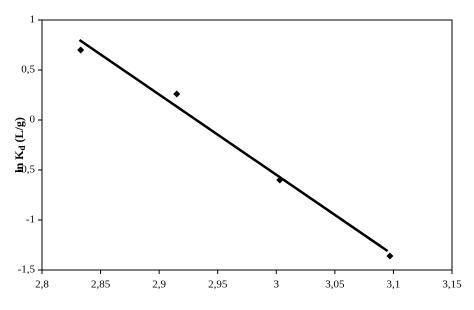 The width and height of the screenshot is (474, 310). What do you see at coordinates (277, 285) in the screenshot?
I see `x-tick-label: 3` at bounding box center [277, 285].